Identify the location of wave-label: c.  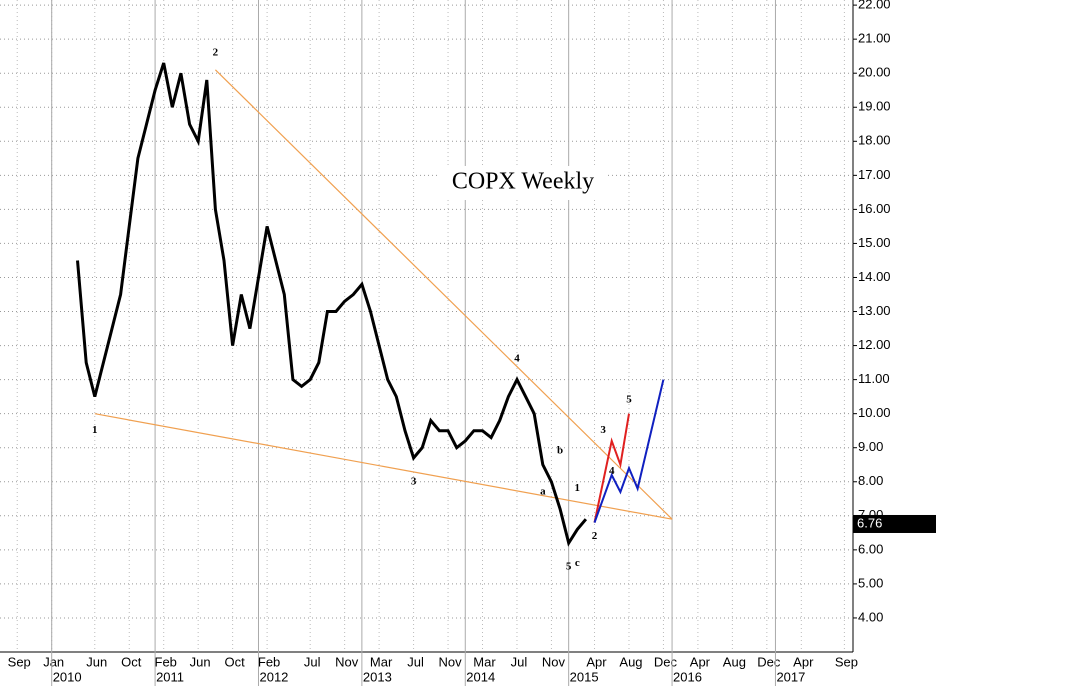
(577, 563).